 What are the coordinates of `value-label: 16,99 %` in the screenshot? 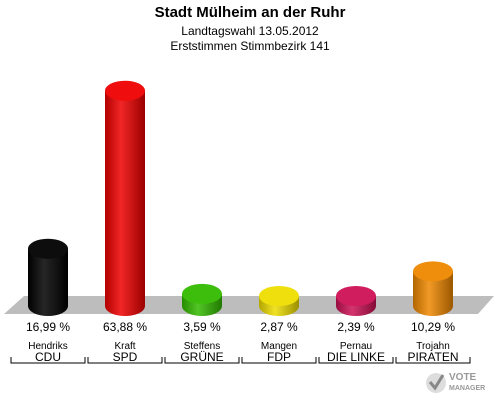 It's located at (48, 327).